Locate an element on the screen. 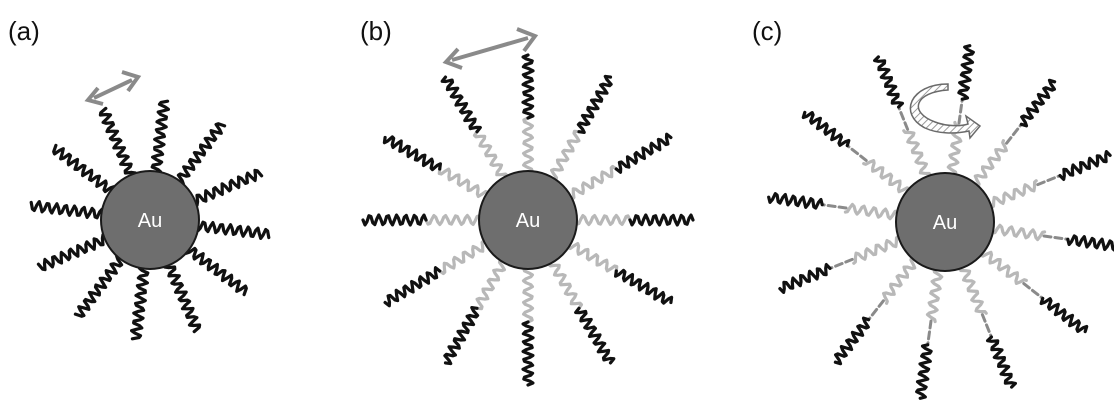 The image size is (1114, 408). panel-b-label: (b) is located at coordinates (376, 31).